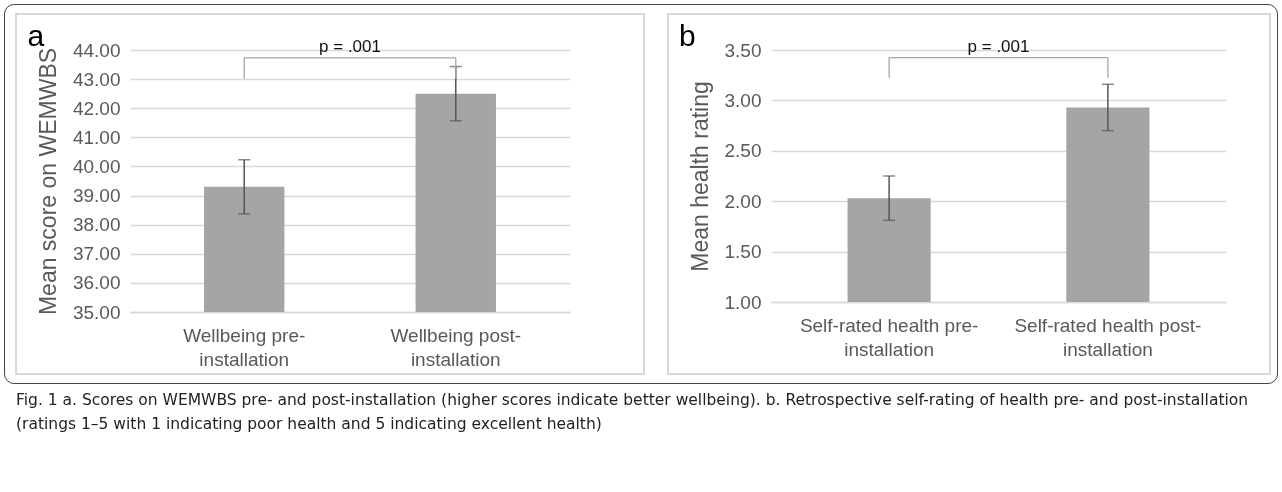 This screenshot has width=1282, height=492. What do you see at coordinates (96, 283) in the screenshot?
I see `y-tick-label: 36.00` at bounding box center [96, 283].